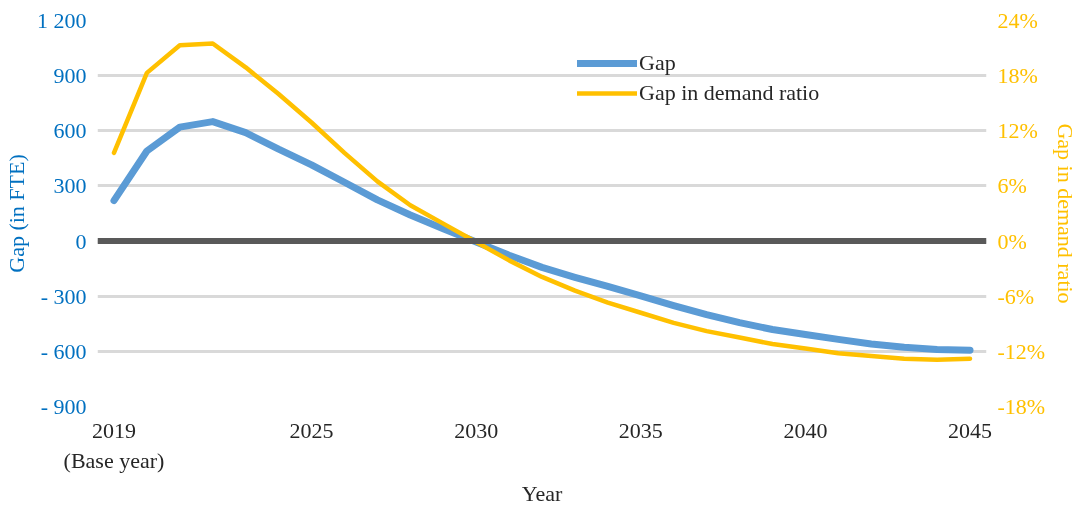  What do you see at coordinates (62, 20) in the screenshot?
I see `y-tick-label: 1 200` at bounding box center [62, 20].